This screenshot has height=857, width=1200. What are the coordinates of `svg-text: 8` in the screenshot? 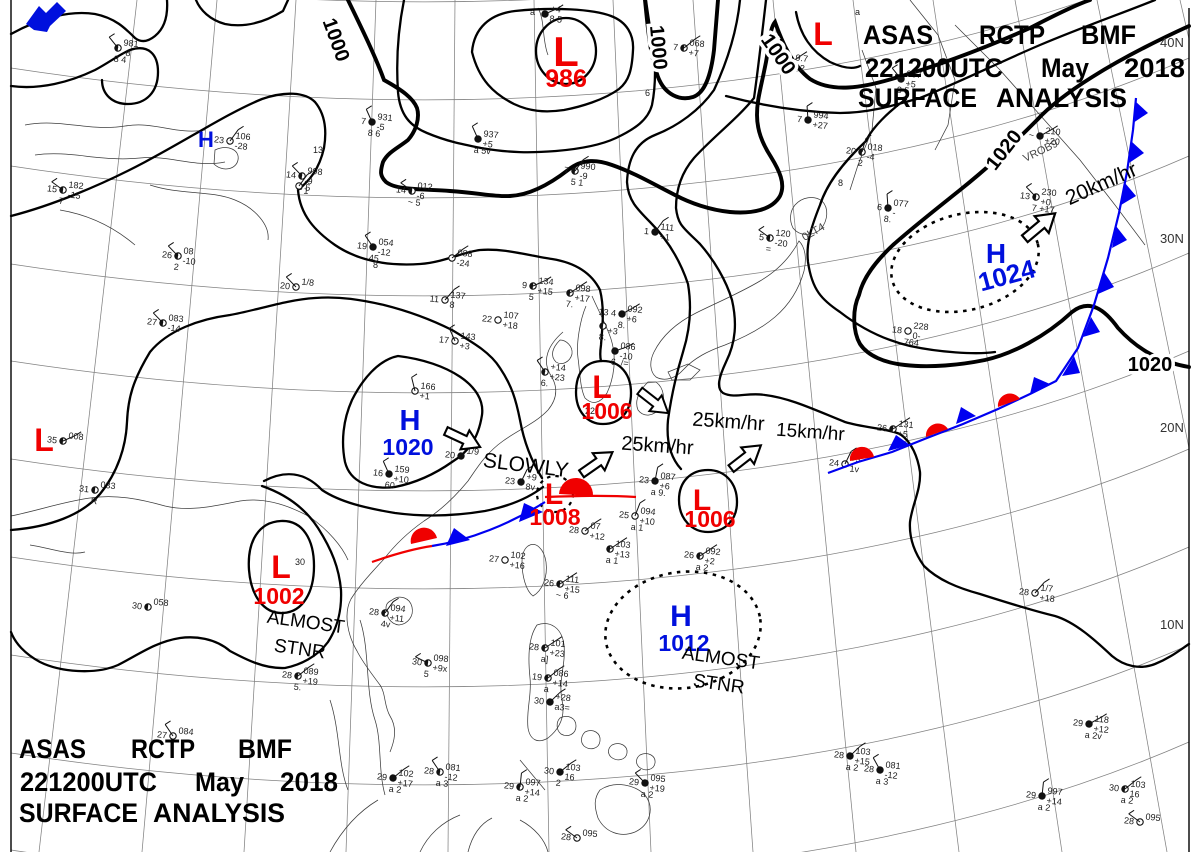 It's located at (840, 183).